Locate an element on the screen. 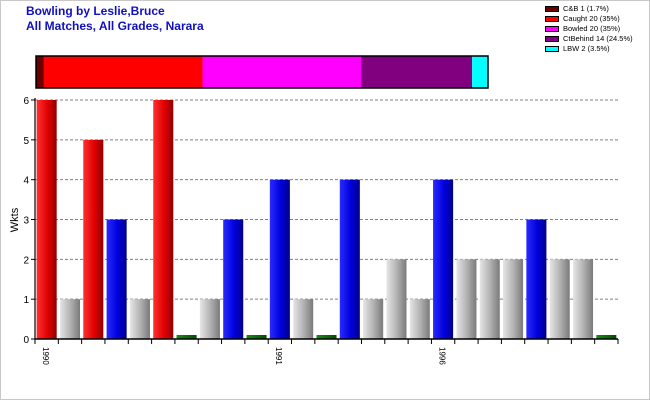 This screenshot has width=650, height=400. dismissal-segment-lbw is located at coordinates (480, 72).